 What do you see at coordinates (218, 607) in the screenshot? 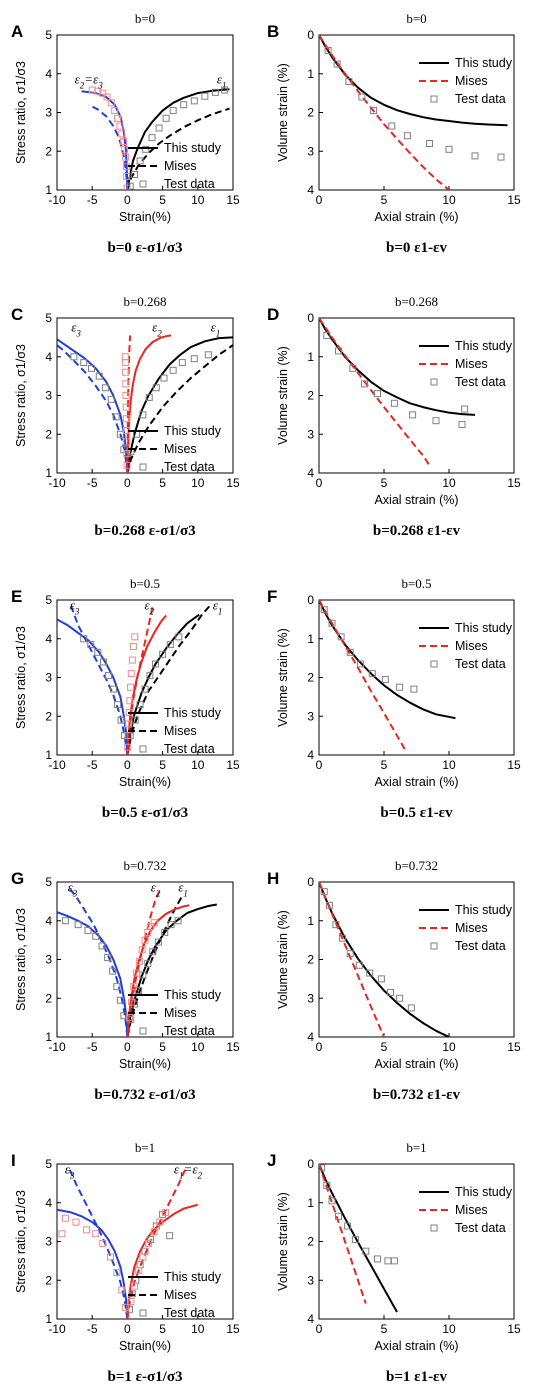
I see `strain-annotation: ε1` at bounding box center [218, 607].